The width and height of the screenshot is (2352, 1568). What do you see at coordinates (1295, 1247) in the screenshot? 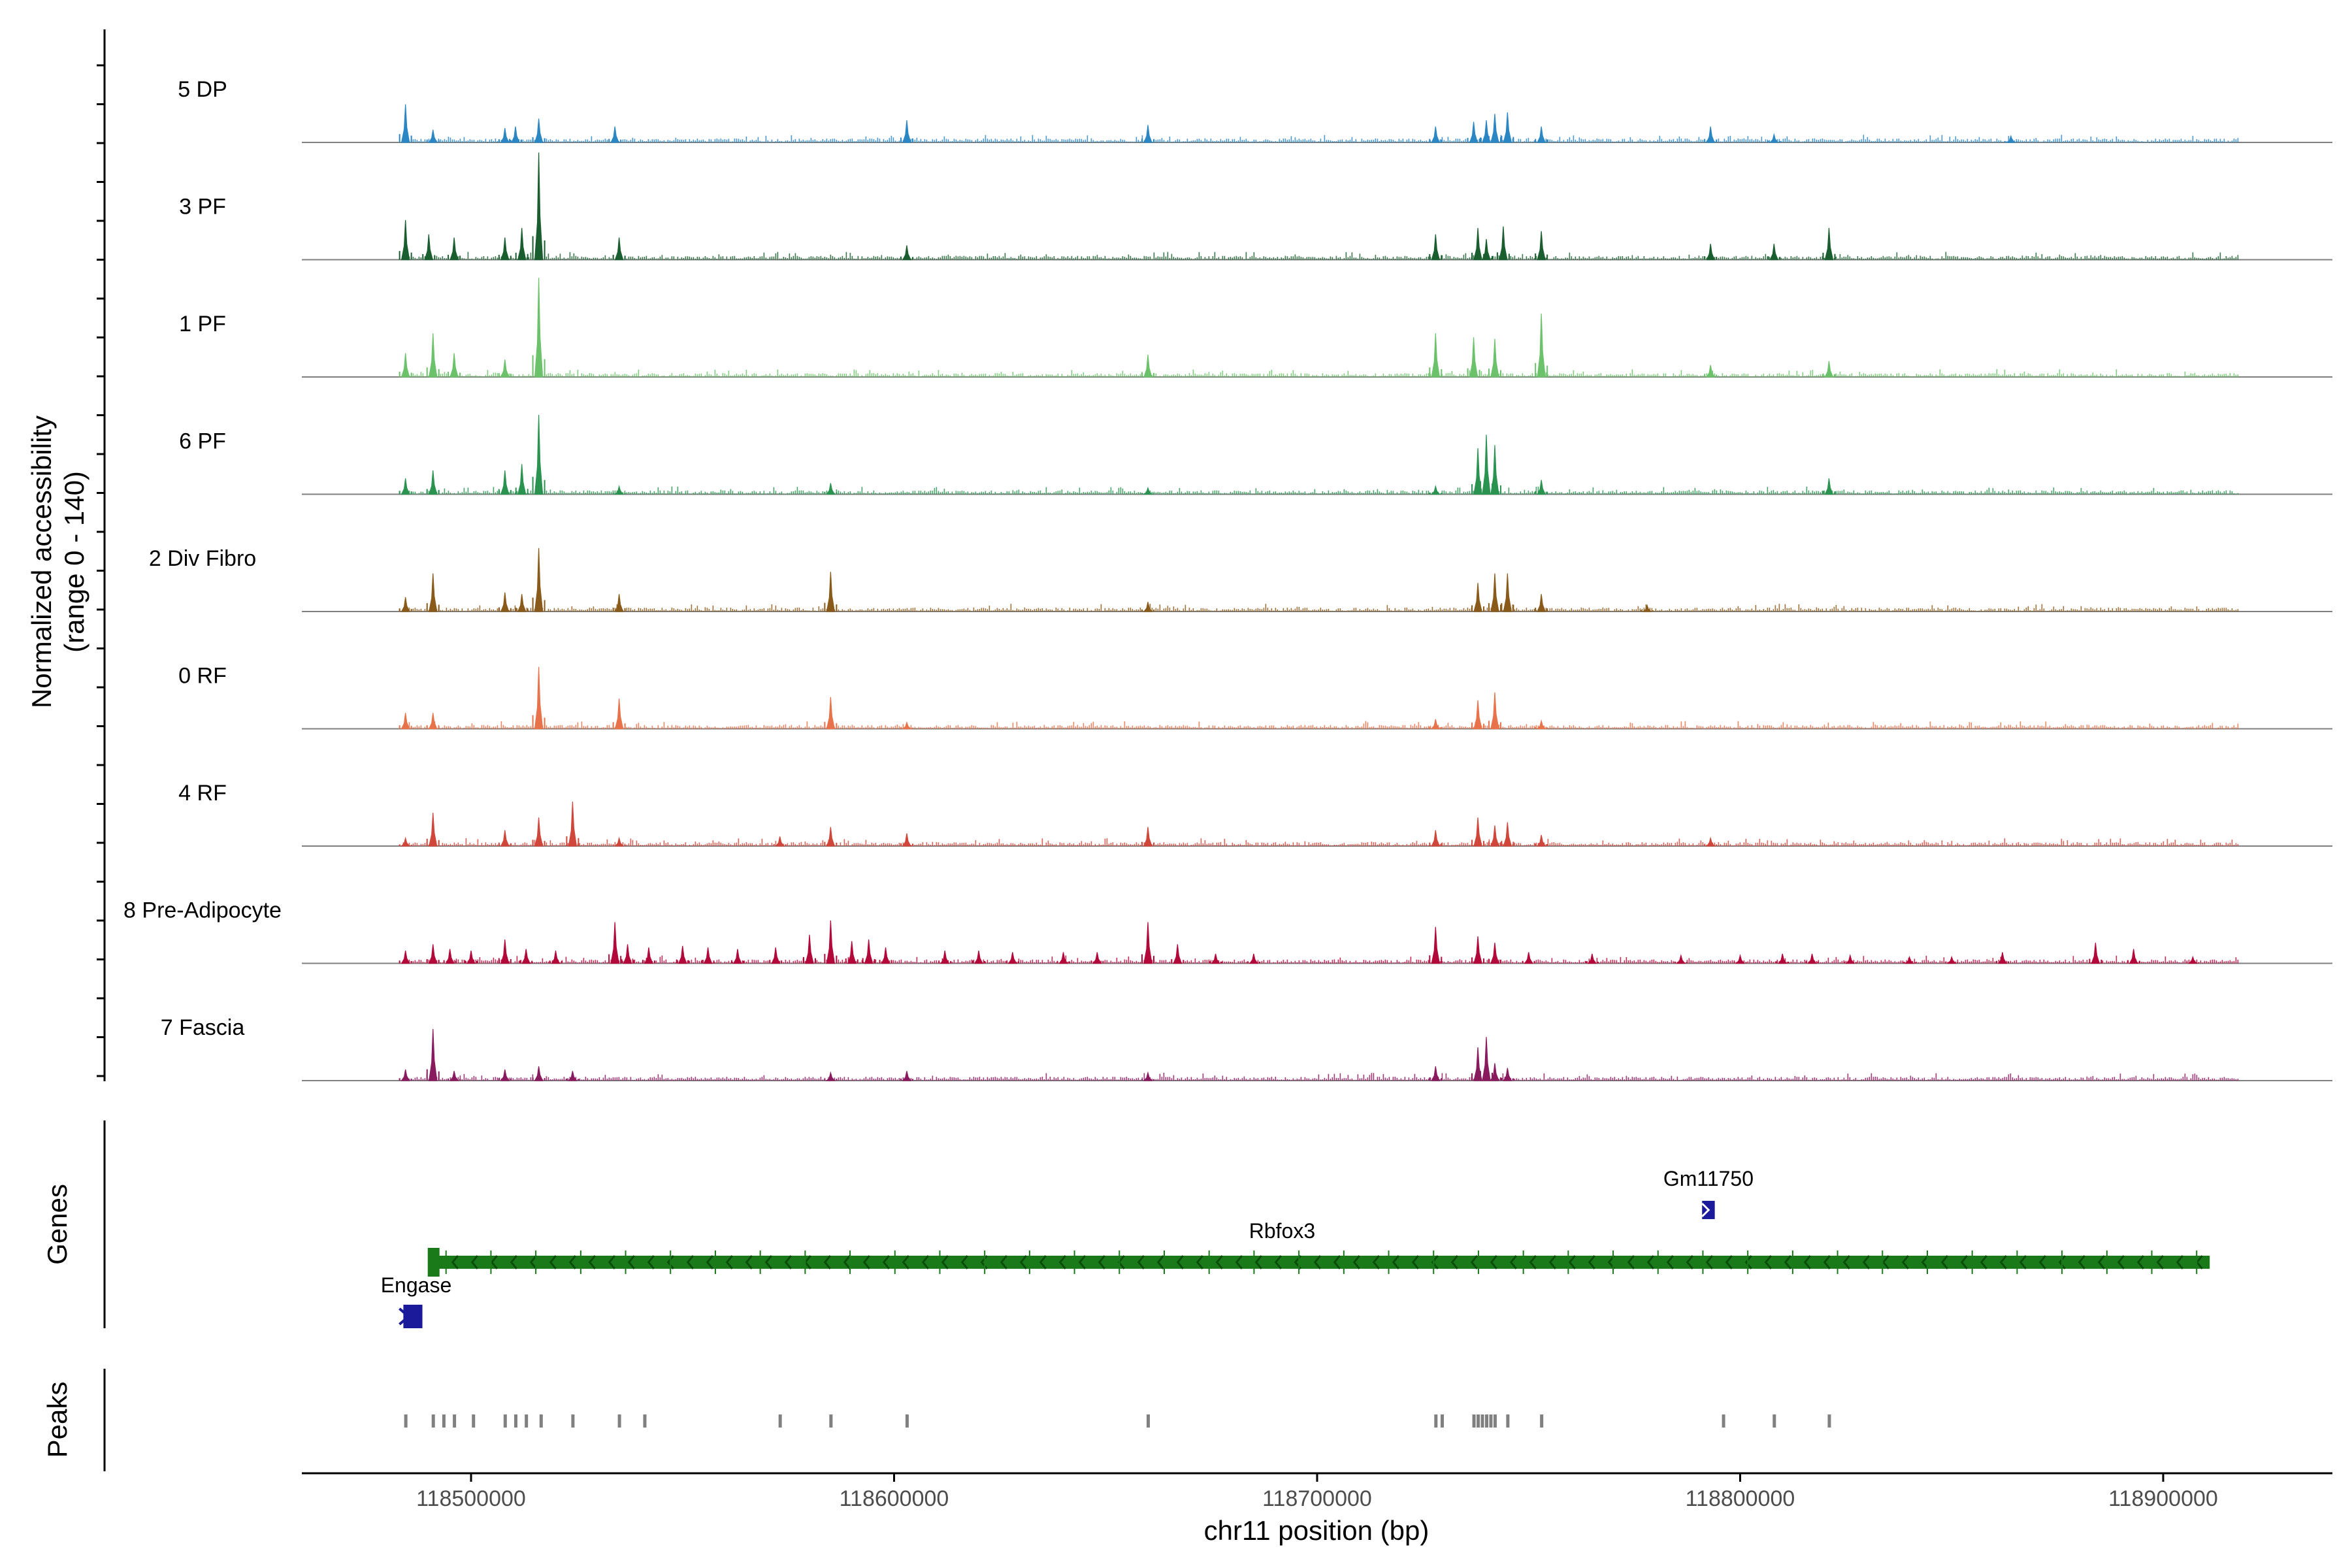
I see `gene-annotation-track: Rbfox3 Engase Gm11750` at bounding box center [1295, 1247].